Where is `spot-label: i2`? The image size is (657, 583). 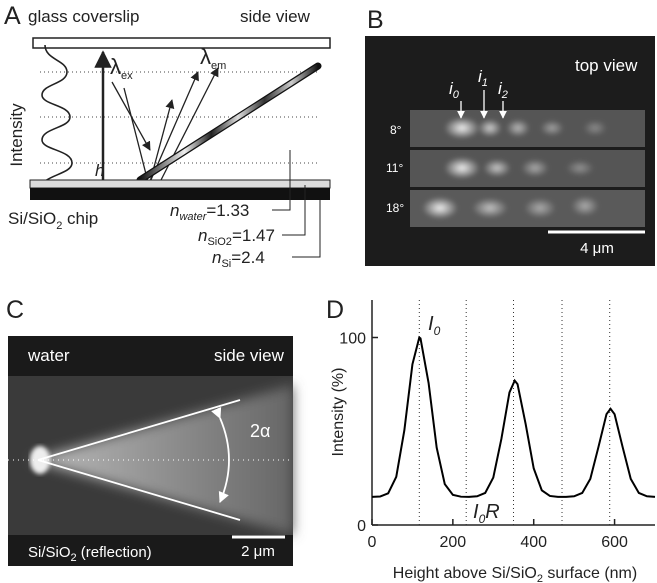 spot-label: i2 is located at coordinates (503, 90).